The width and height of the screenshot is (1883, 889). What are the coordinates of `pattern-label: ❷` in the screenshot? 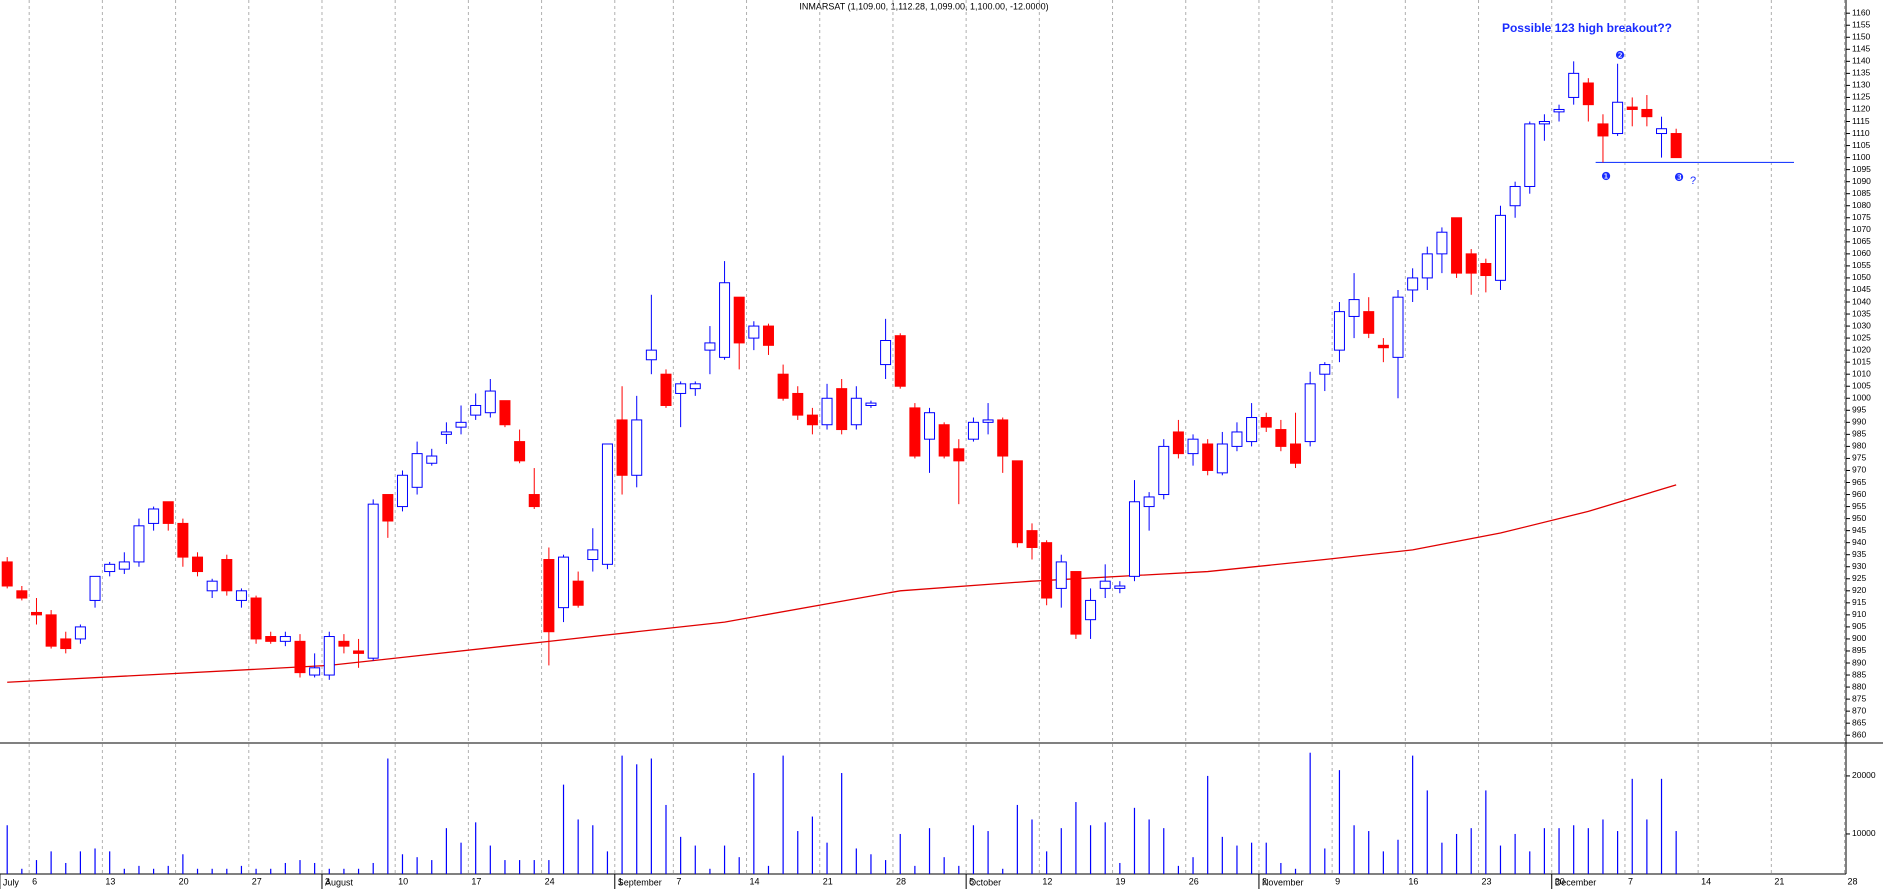 It's located at (1620, 56).